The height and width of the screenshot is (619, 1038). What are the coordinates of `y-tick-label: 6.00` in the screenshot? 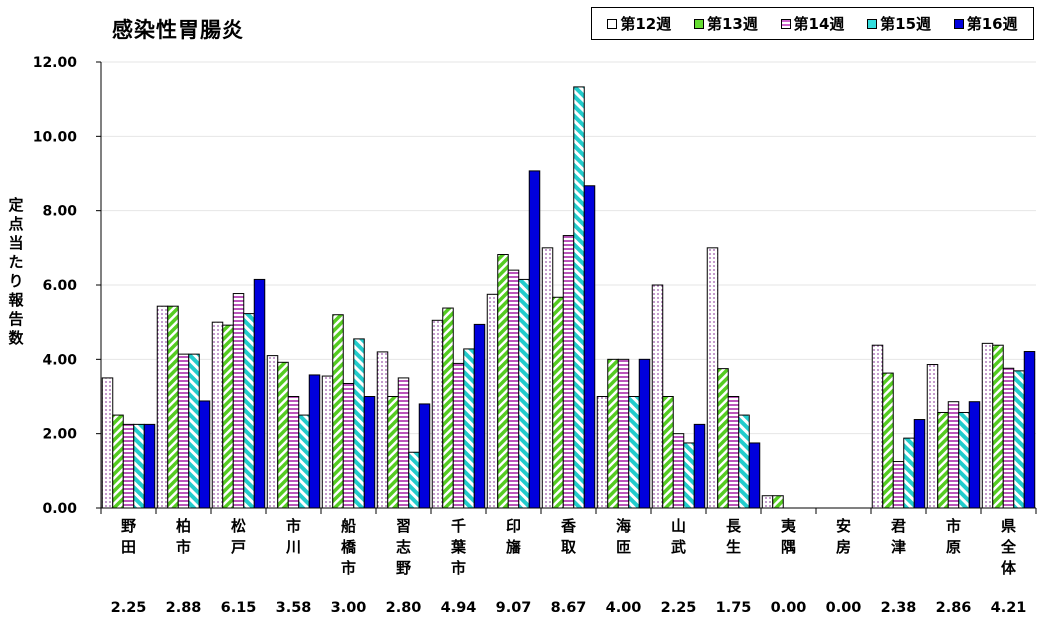 It's located at (59, 286).